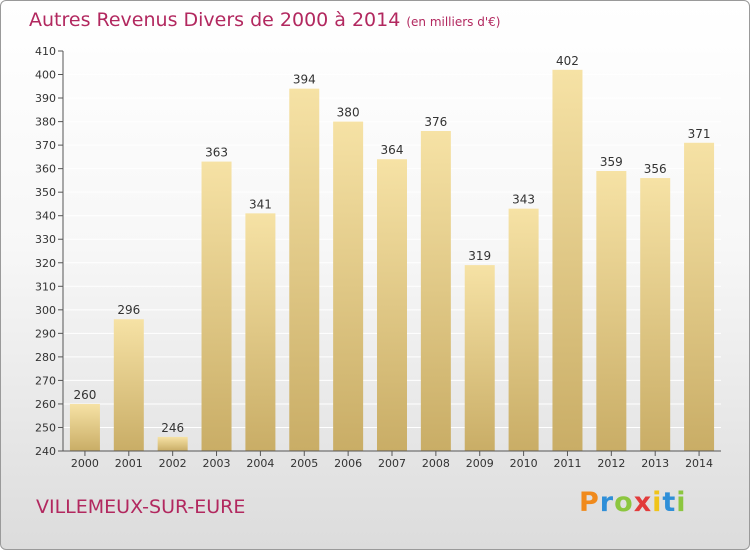 The image size is (750, 550). What do you see at coordinates (45, 192) in the screenshot?
I see `y-tick-label: 350` at bounding box center [45, 192].